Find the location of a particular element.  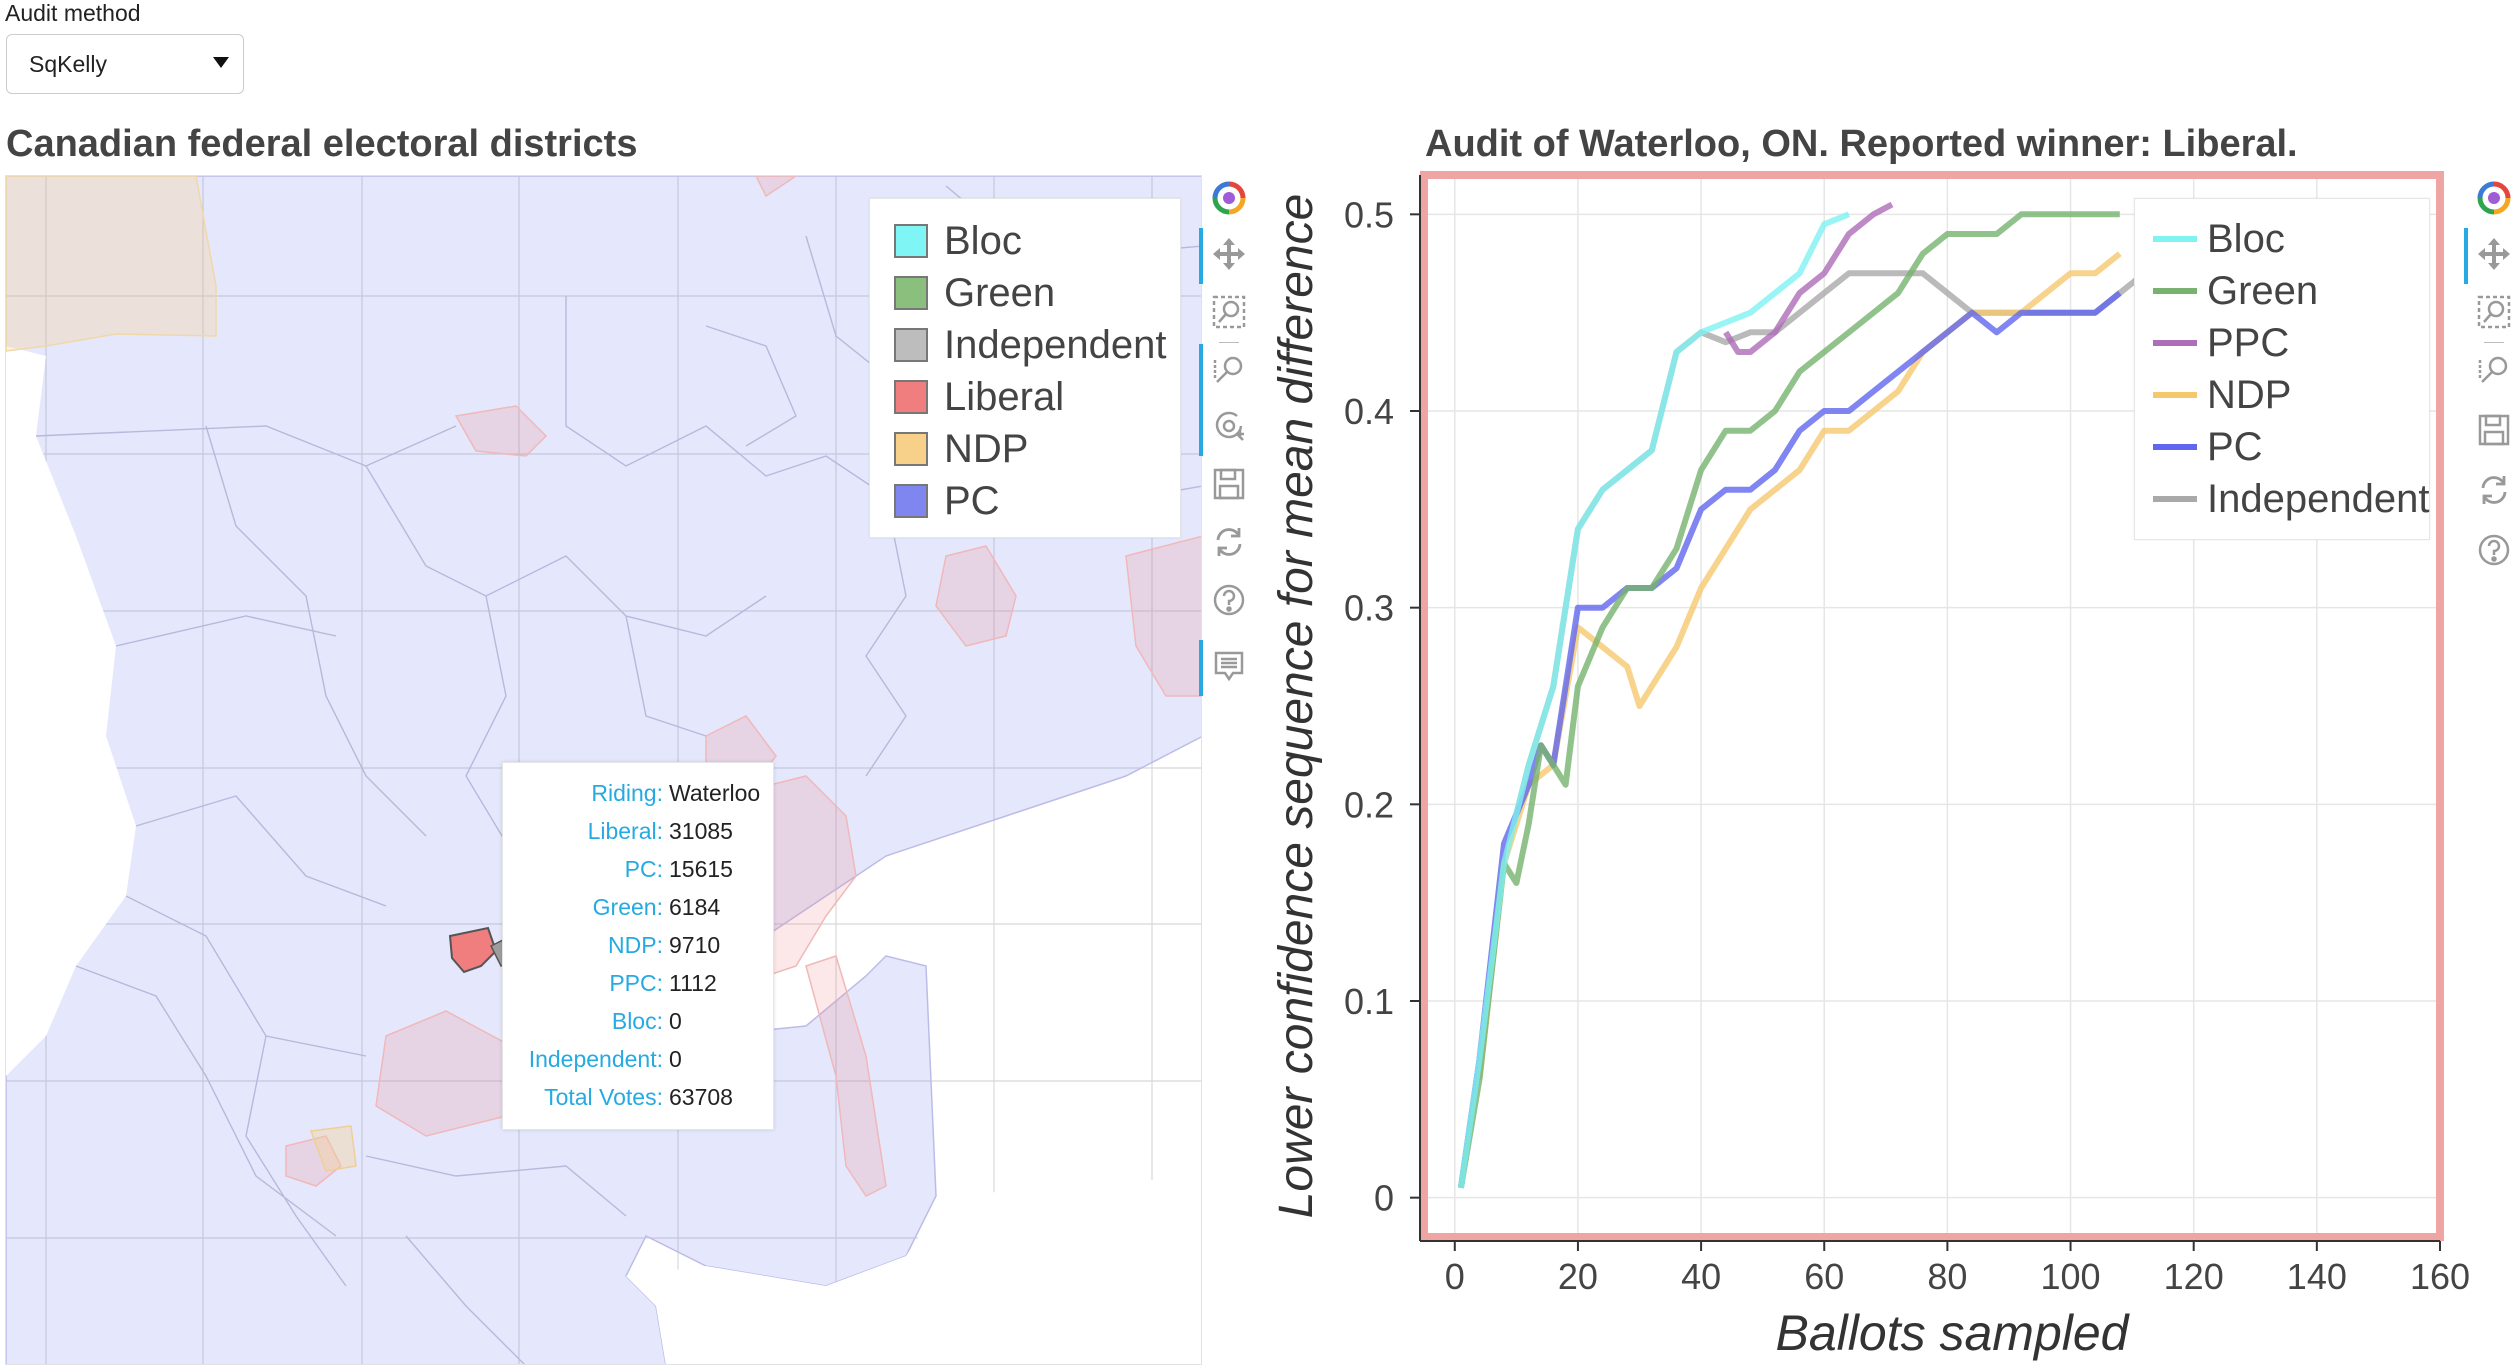

tooltip-row: Liberal: 31085 is located at coordinates (638, 837).